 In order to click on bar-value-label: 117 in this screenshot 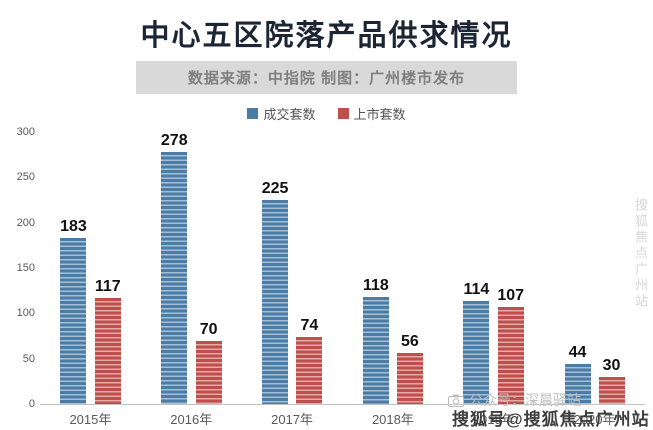, I will do `click(107, 286)`.